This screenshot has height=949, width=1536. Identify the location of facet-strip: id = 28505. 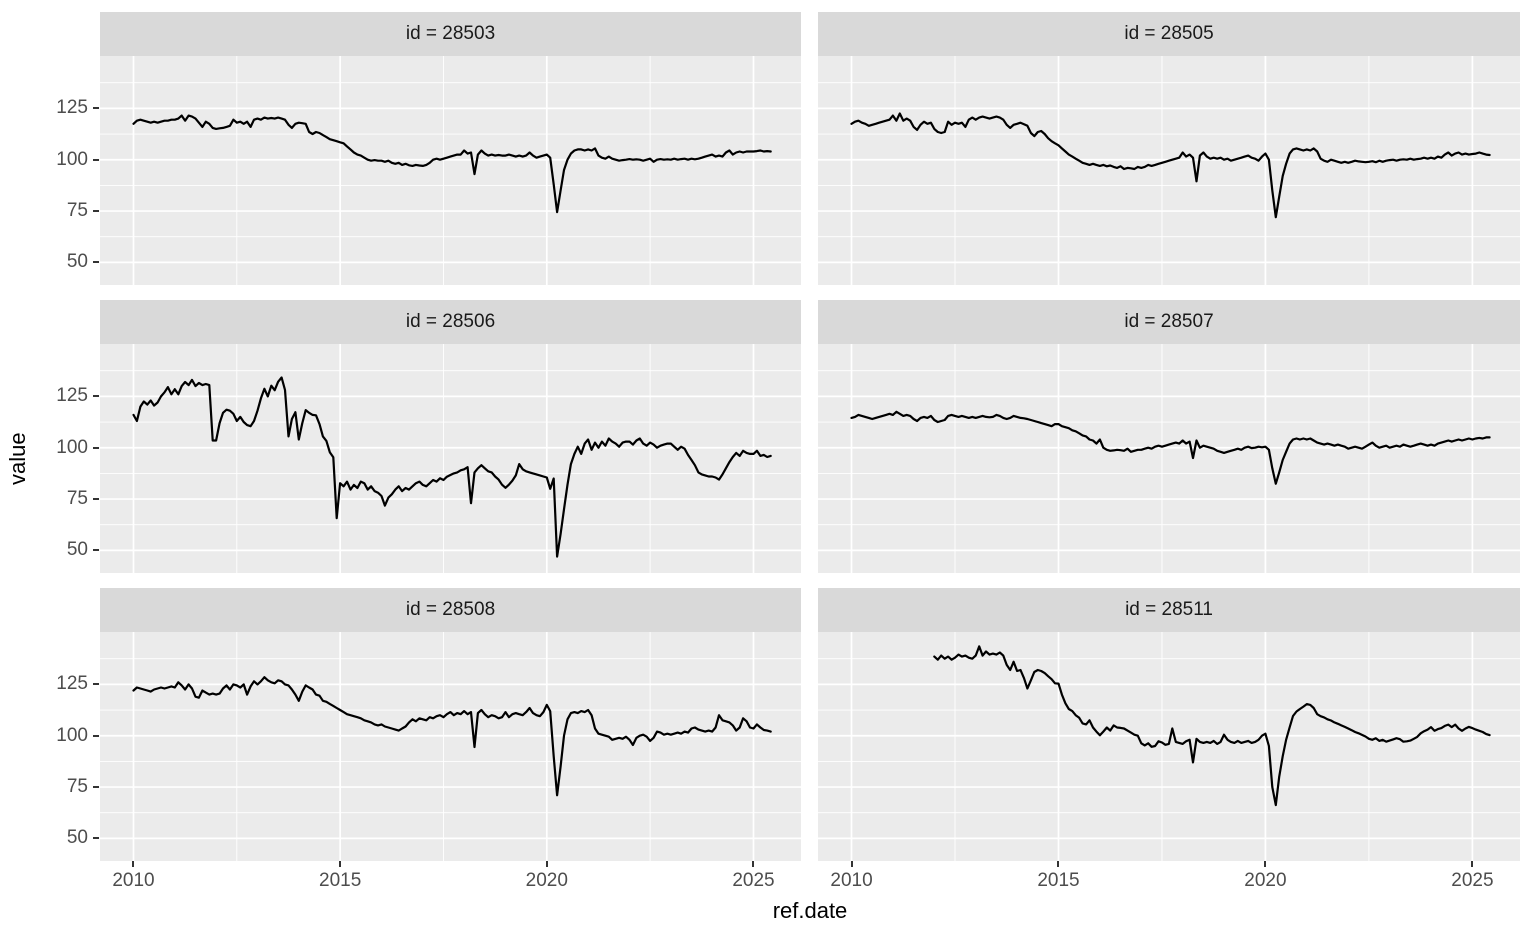
(1169, 34).